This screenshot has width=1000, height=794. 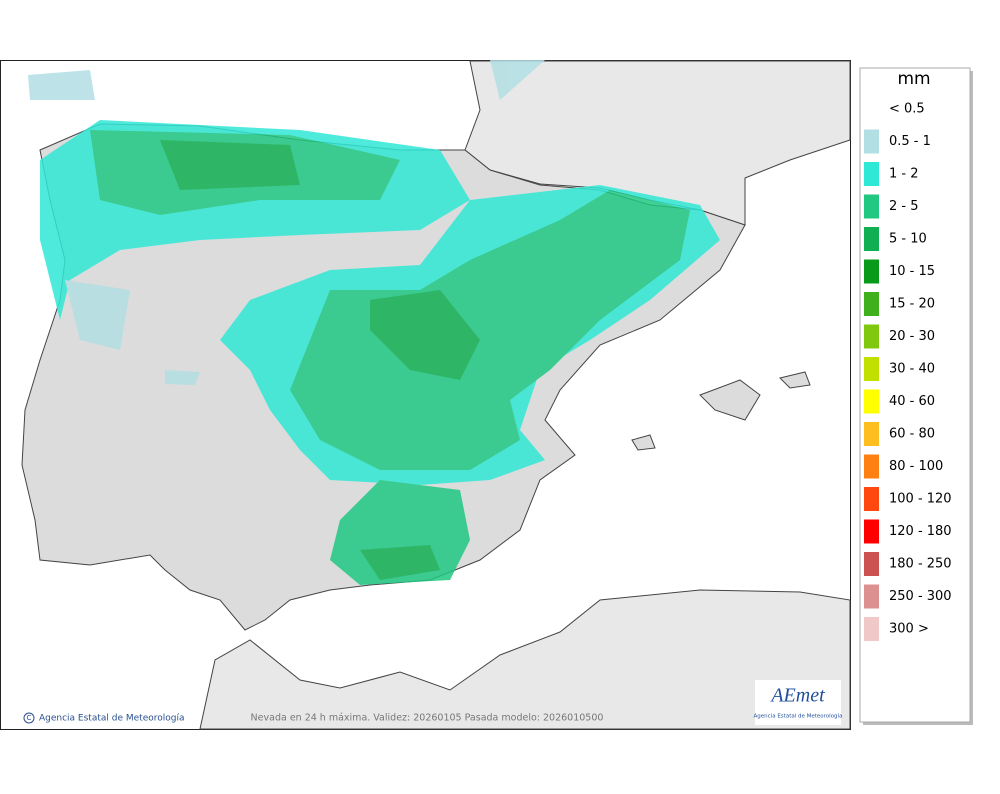 I want to click on legend-label: 15 - 20, so click(x=912, y=304).